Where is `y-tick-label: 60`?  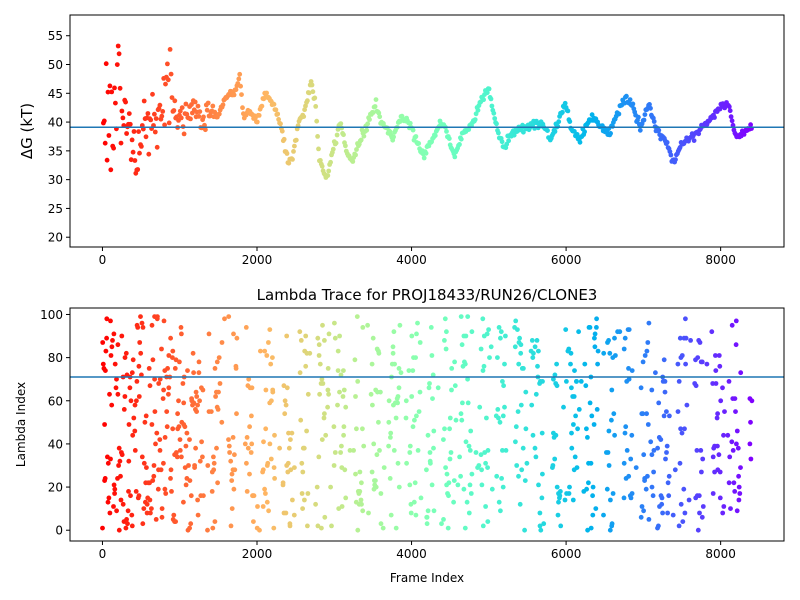 y-tick-label: 60 is located at coordinates (55, 401).